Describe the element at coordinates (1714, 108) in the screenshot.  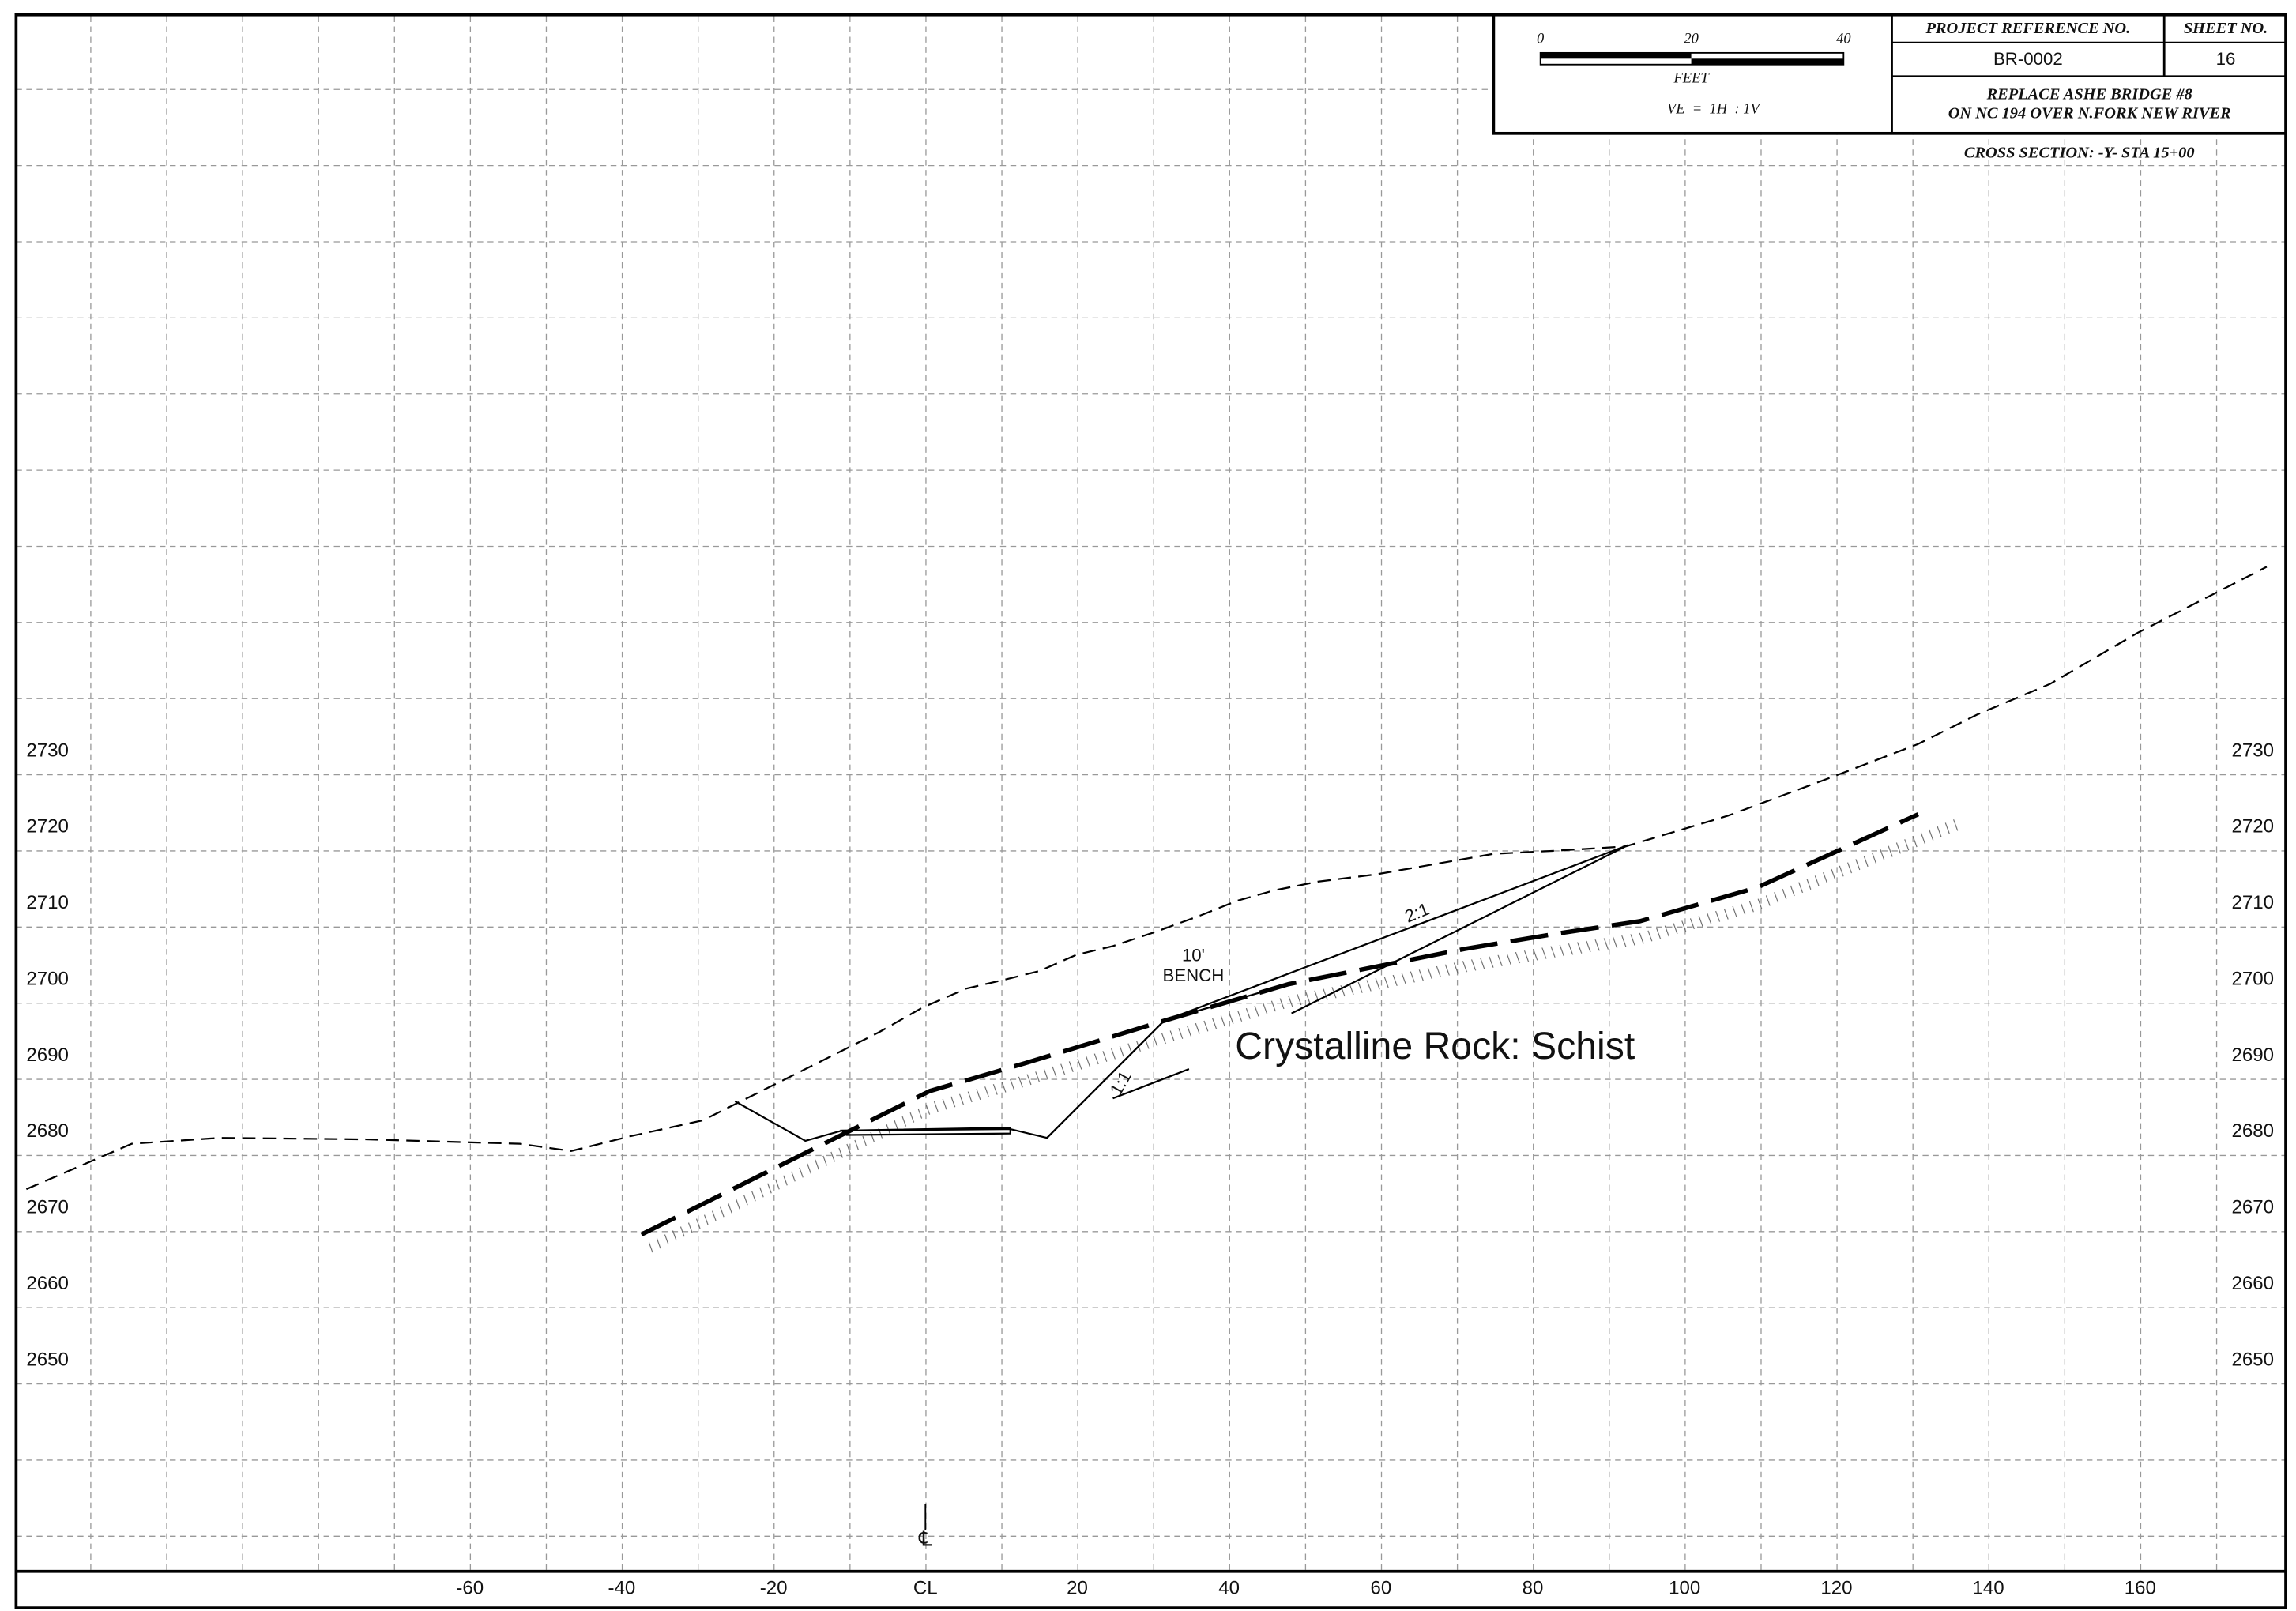
I see `vertical-exaggeration: VE = 1H : 1V` at that location.